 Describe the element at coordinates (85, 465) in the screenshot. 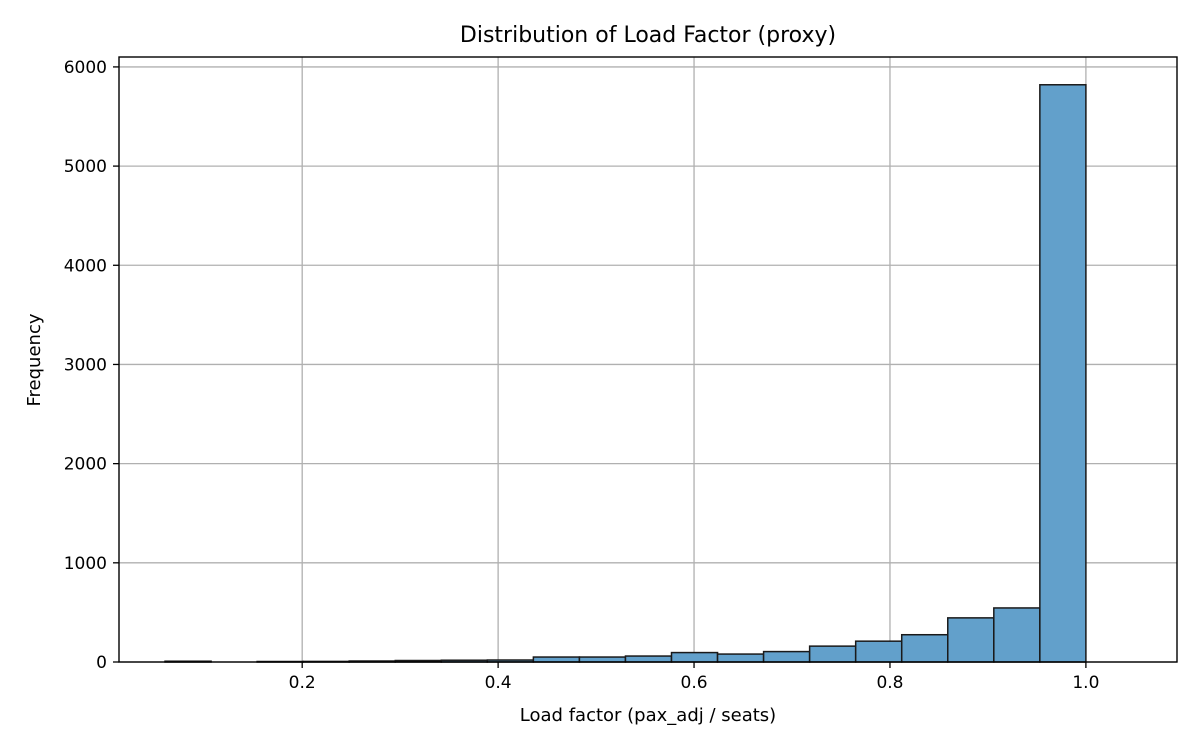

I see `y-tick-label: 2000` at that location.